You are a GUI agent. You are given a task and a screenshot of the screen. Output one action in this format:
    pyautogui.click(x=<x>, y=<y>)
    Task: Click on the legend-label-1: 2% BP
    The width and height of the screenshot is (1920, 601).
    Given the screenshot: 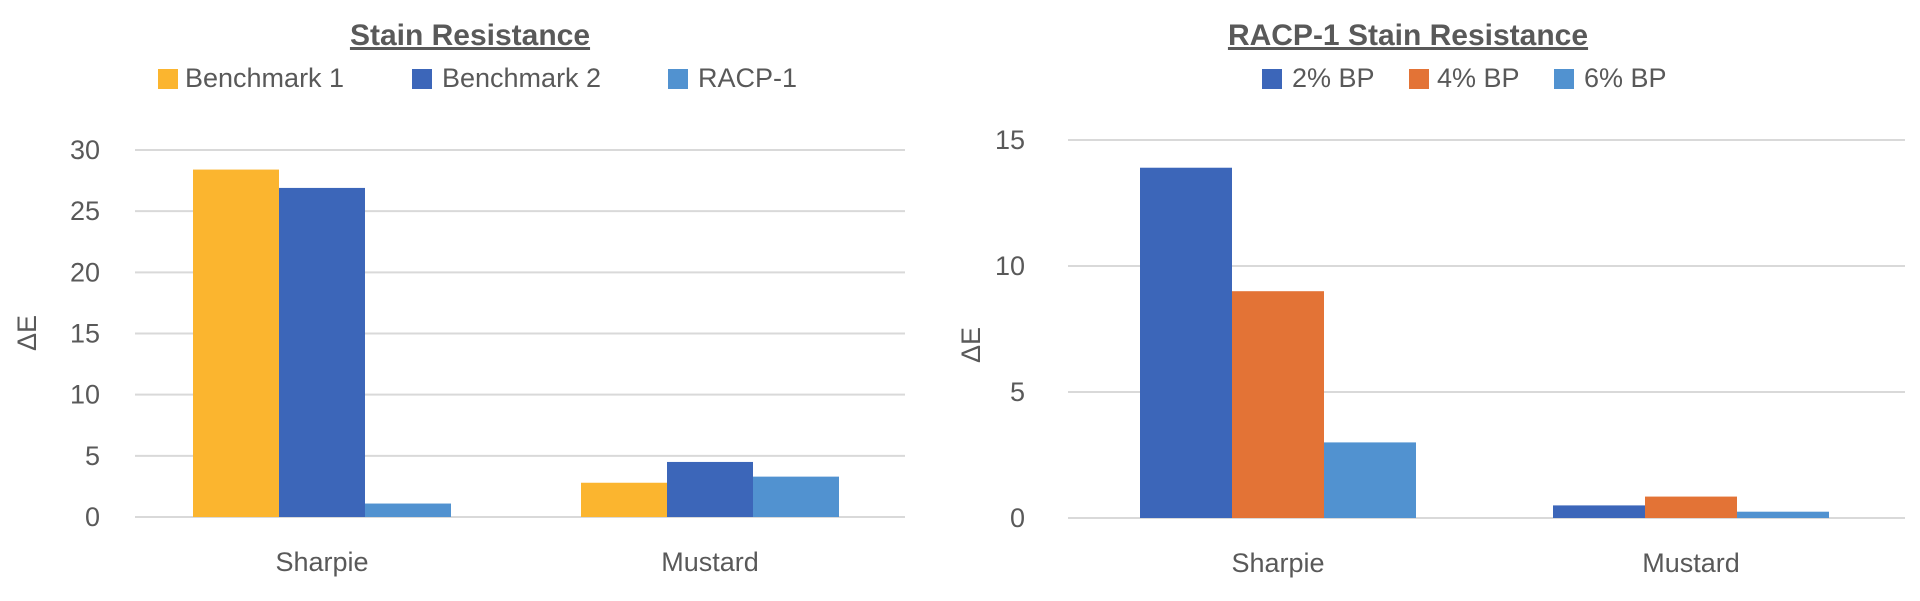 What is the action you would take?
    pyautogui.click(x=1333, y=78)
    